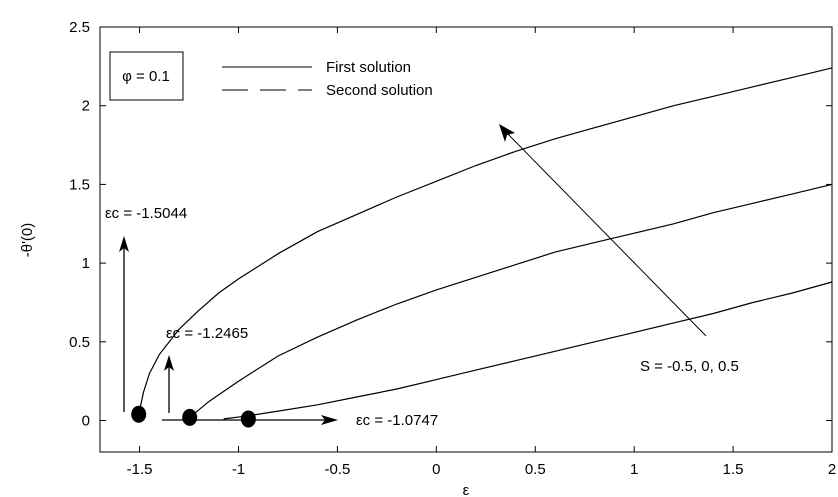 This screenshot has height=497, width=838. What do you see at coordinates (507, 133) in the screenshot?
I see `s-arrow-head` at bounding box center [507, 133].